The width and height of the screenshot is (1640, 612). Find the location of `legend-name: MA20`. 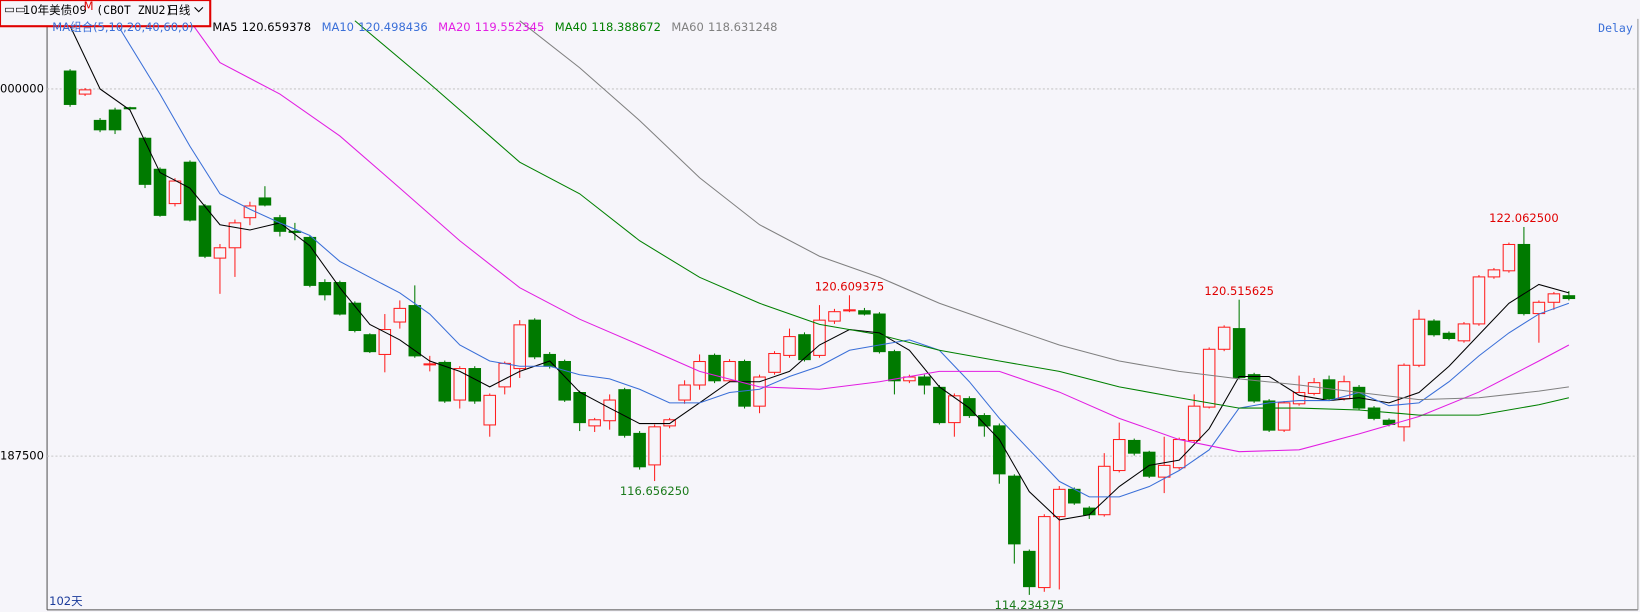

legend-name: MA20 is located at coordinates (454, 27).